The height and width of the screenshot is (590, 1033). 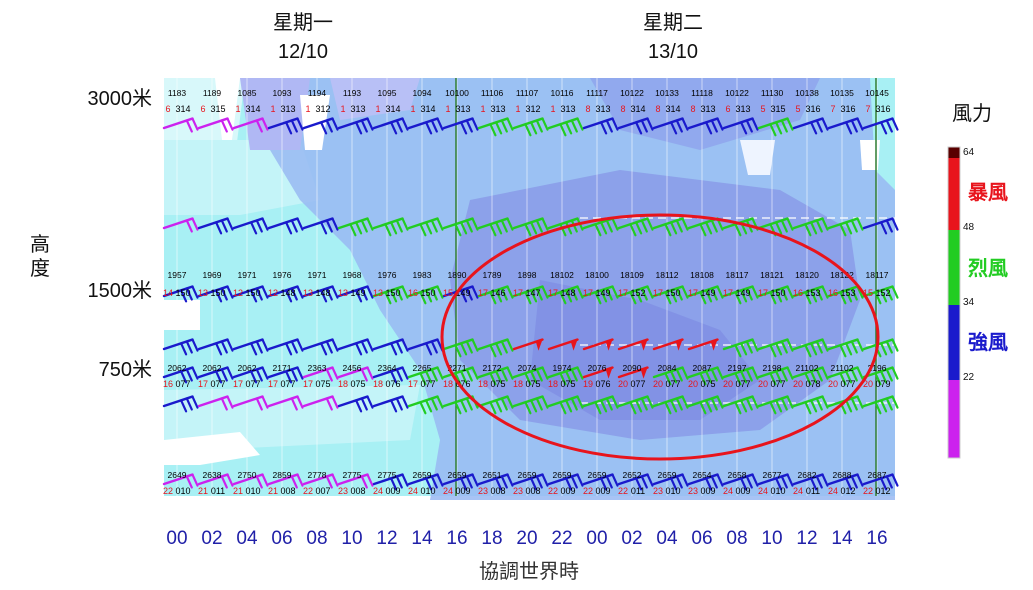 I want to click on bg-mid-patch, so click(x=275, y=114).